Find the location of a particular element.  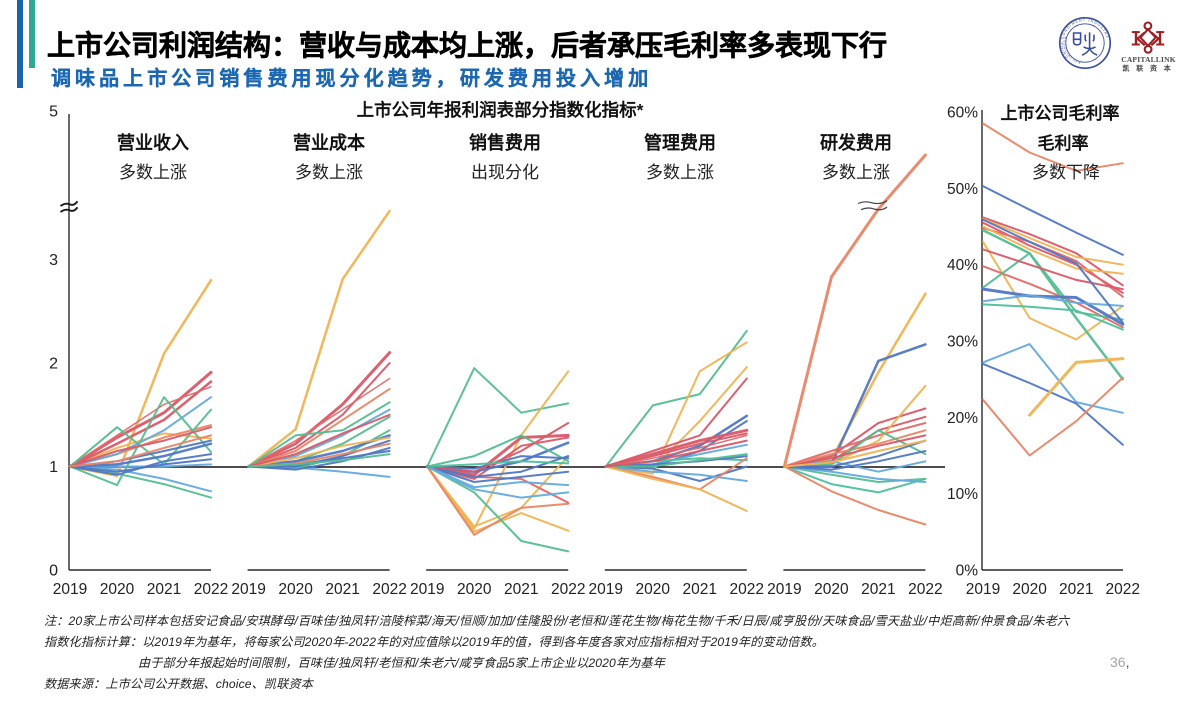

svg-text: 20% is located at coordinates (962, 418).